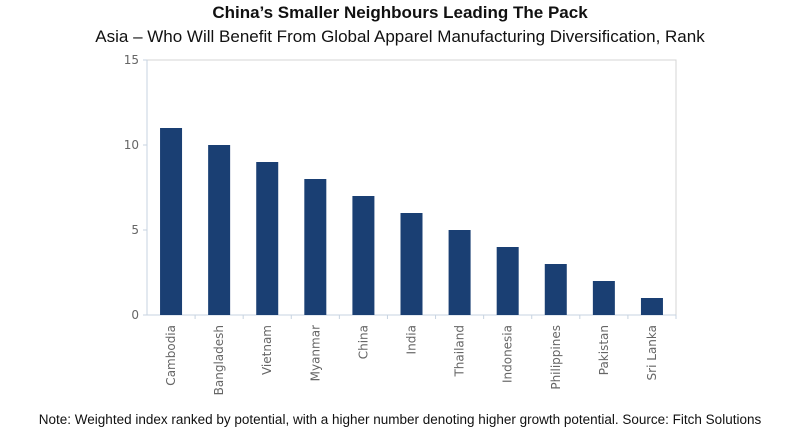 Image resolution: width=800 pixels, height=435 pixels. Describe the element at coordinates (131, 60) in the screenshot. I see `y-tick-label: 15` at that location.